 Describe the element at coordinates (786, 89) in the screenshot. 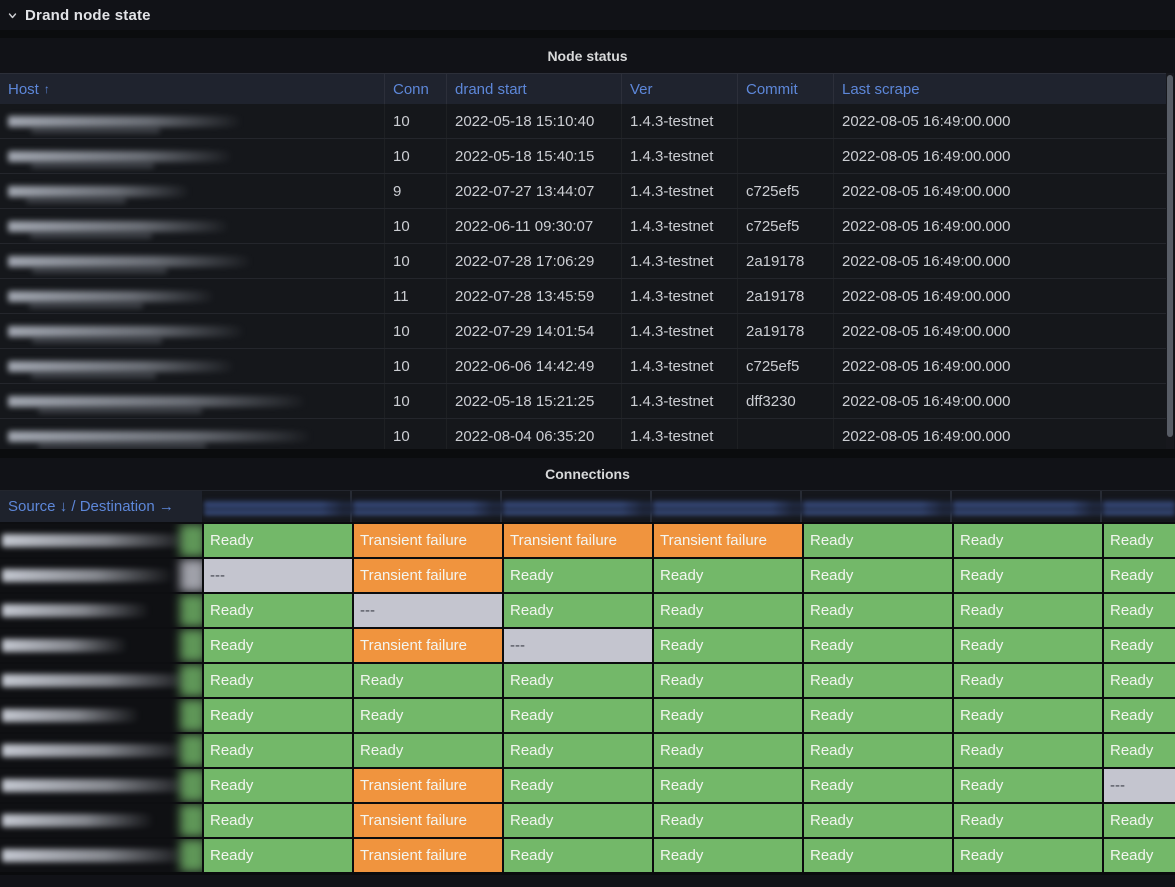

I see `column-header-commit: Commit` at that location.